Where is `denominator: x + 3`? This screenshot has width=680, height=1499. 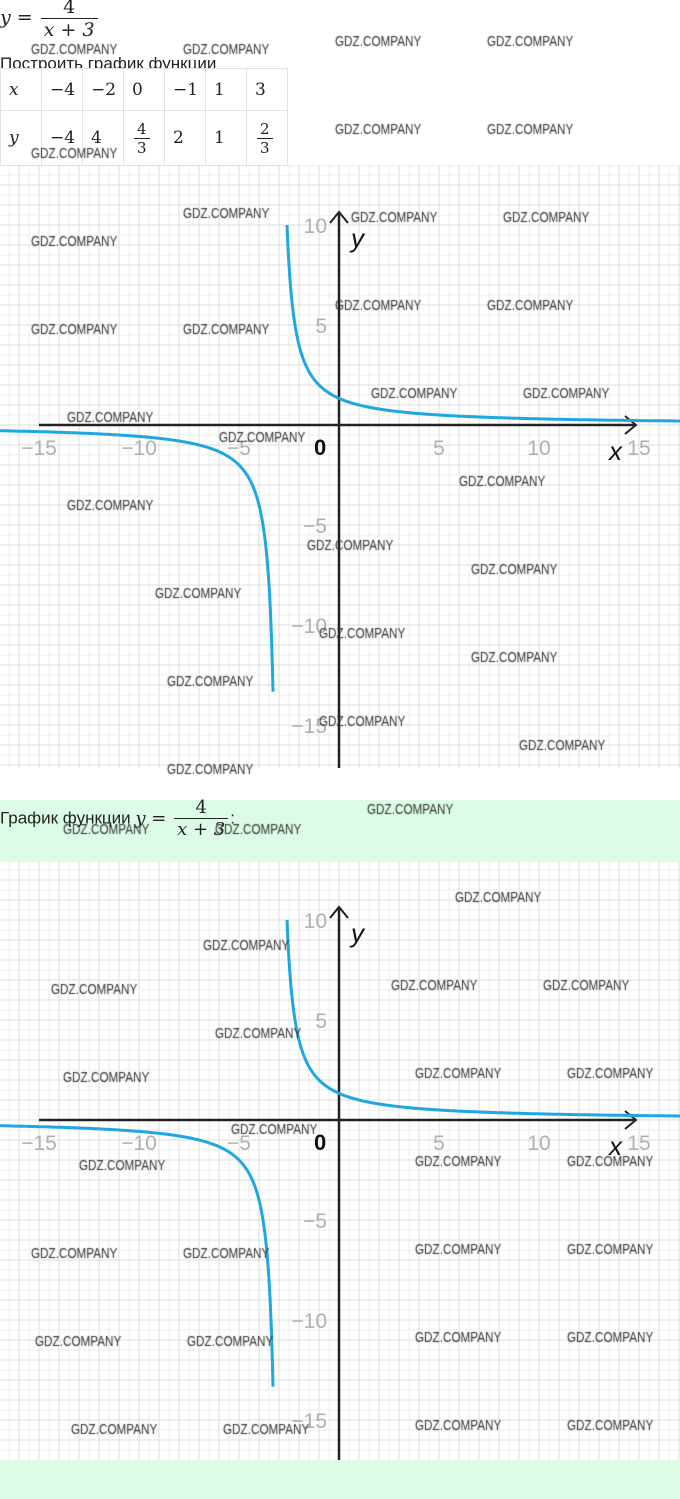 denominator: x + 3 is located at coordinates (69, 29).